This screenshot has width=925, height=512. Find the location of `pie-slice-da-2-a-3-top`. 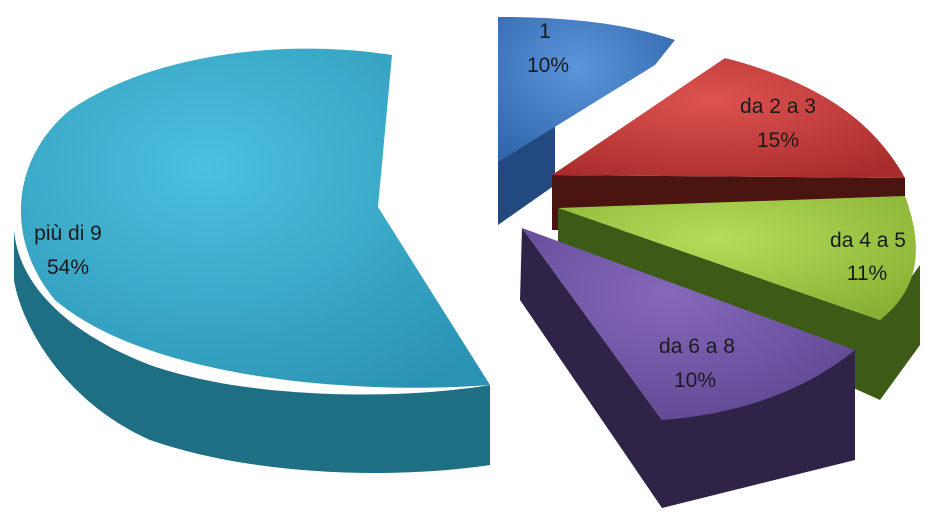

pie-slice-da-2-a-3-top is located at coordinates (728, 118).